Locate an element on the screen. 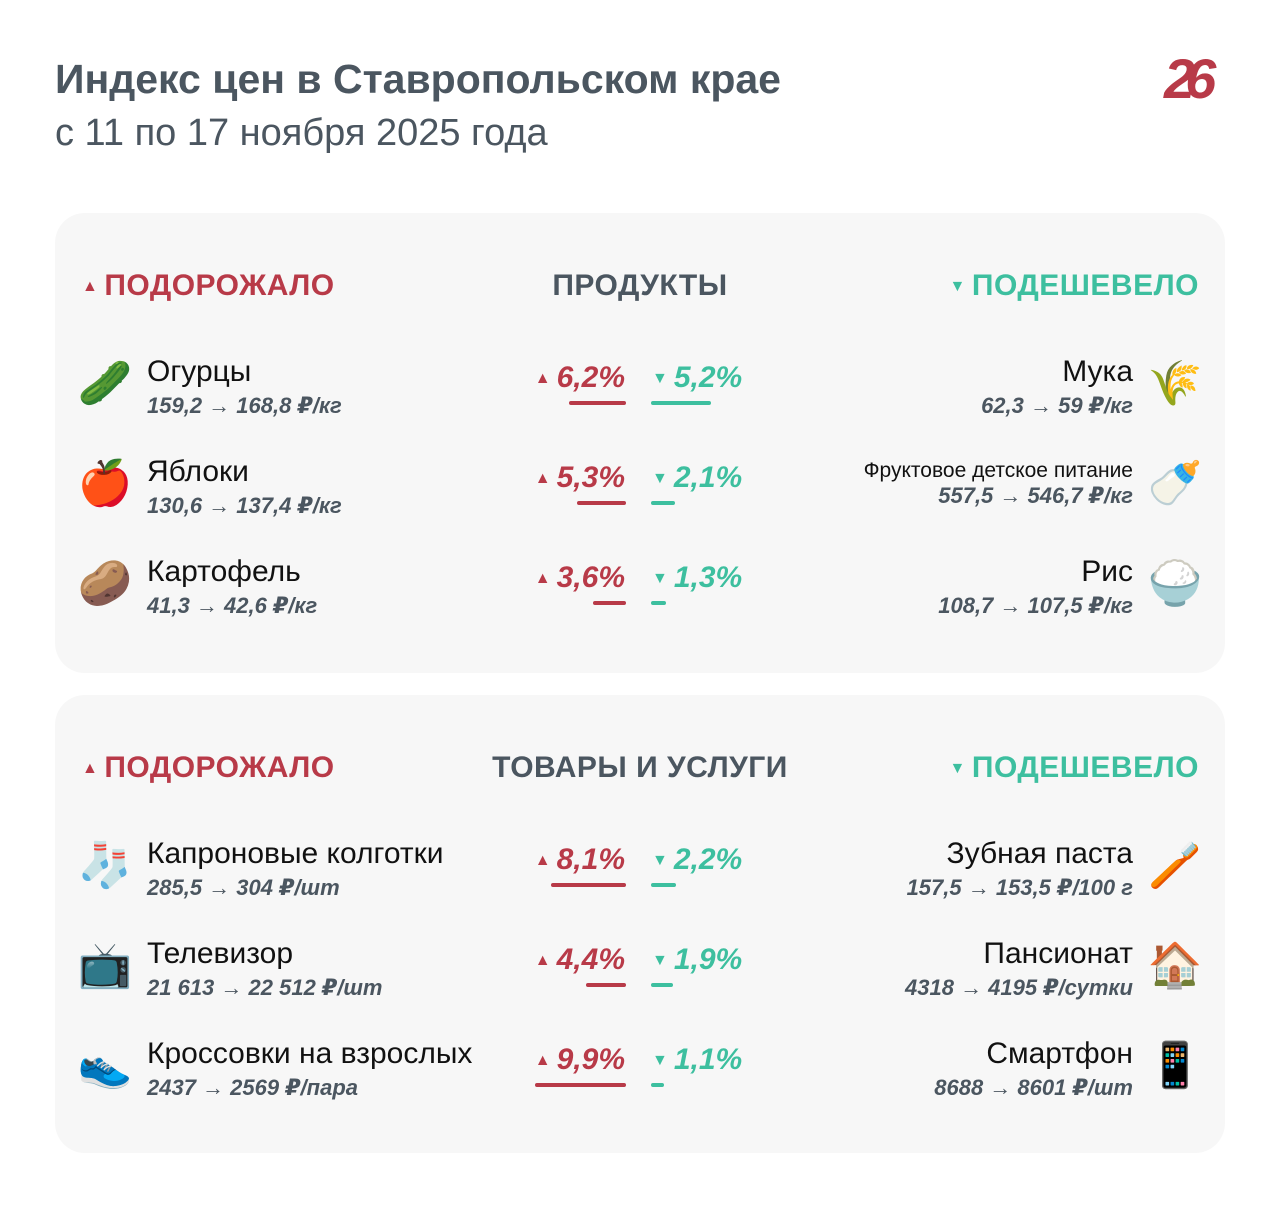 This screenshot has height=1217, width=1280. fell-percent-value: 2,2% is located at coordinates (708, 859).